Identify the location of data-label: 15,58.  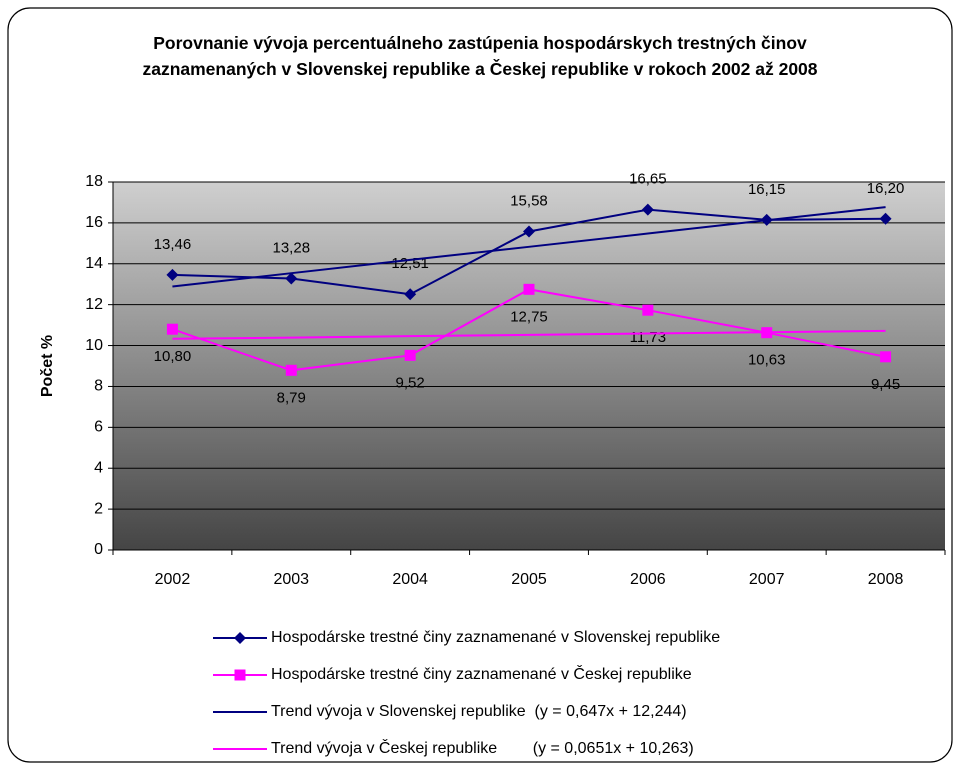
(529, 200).